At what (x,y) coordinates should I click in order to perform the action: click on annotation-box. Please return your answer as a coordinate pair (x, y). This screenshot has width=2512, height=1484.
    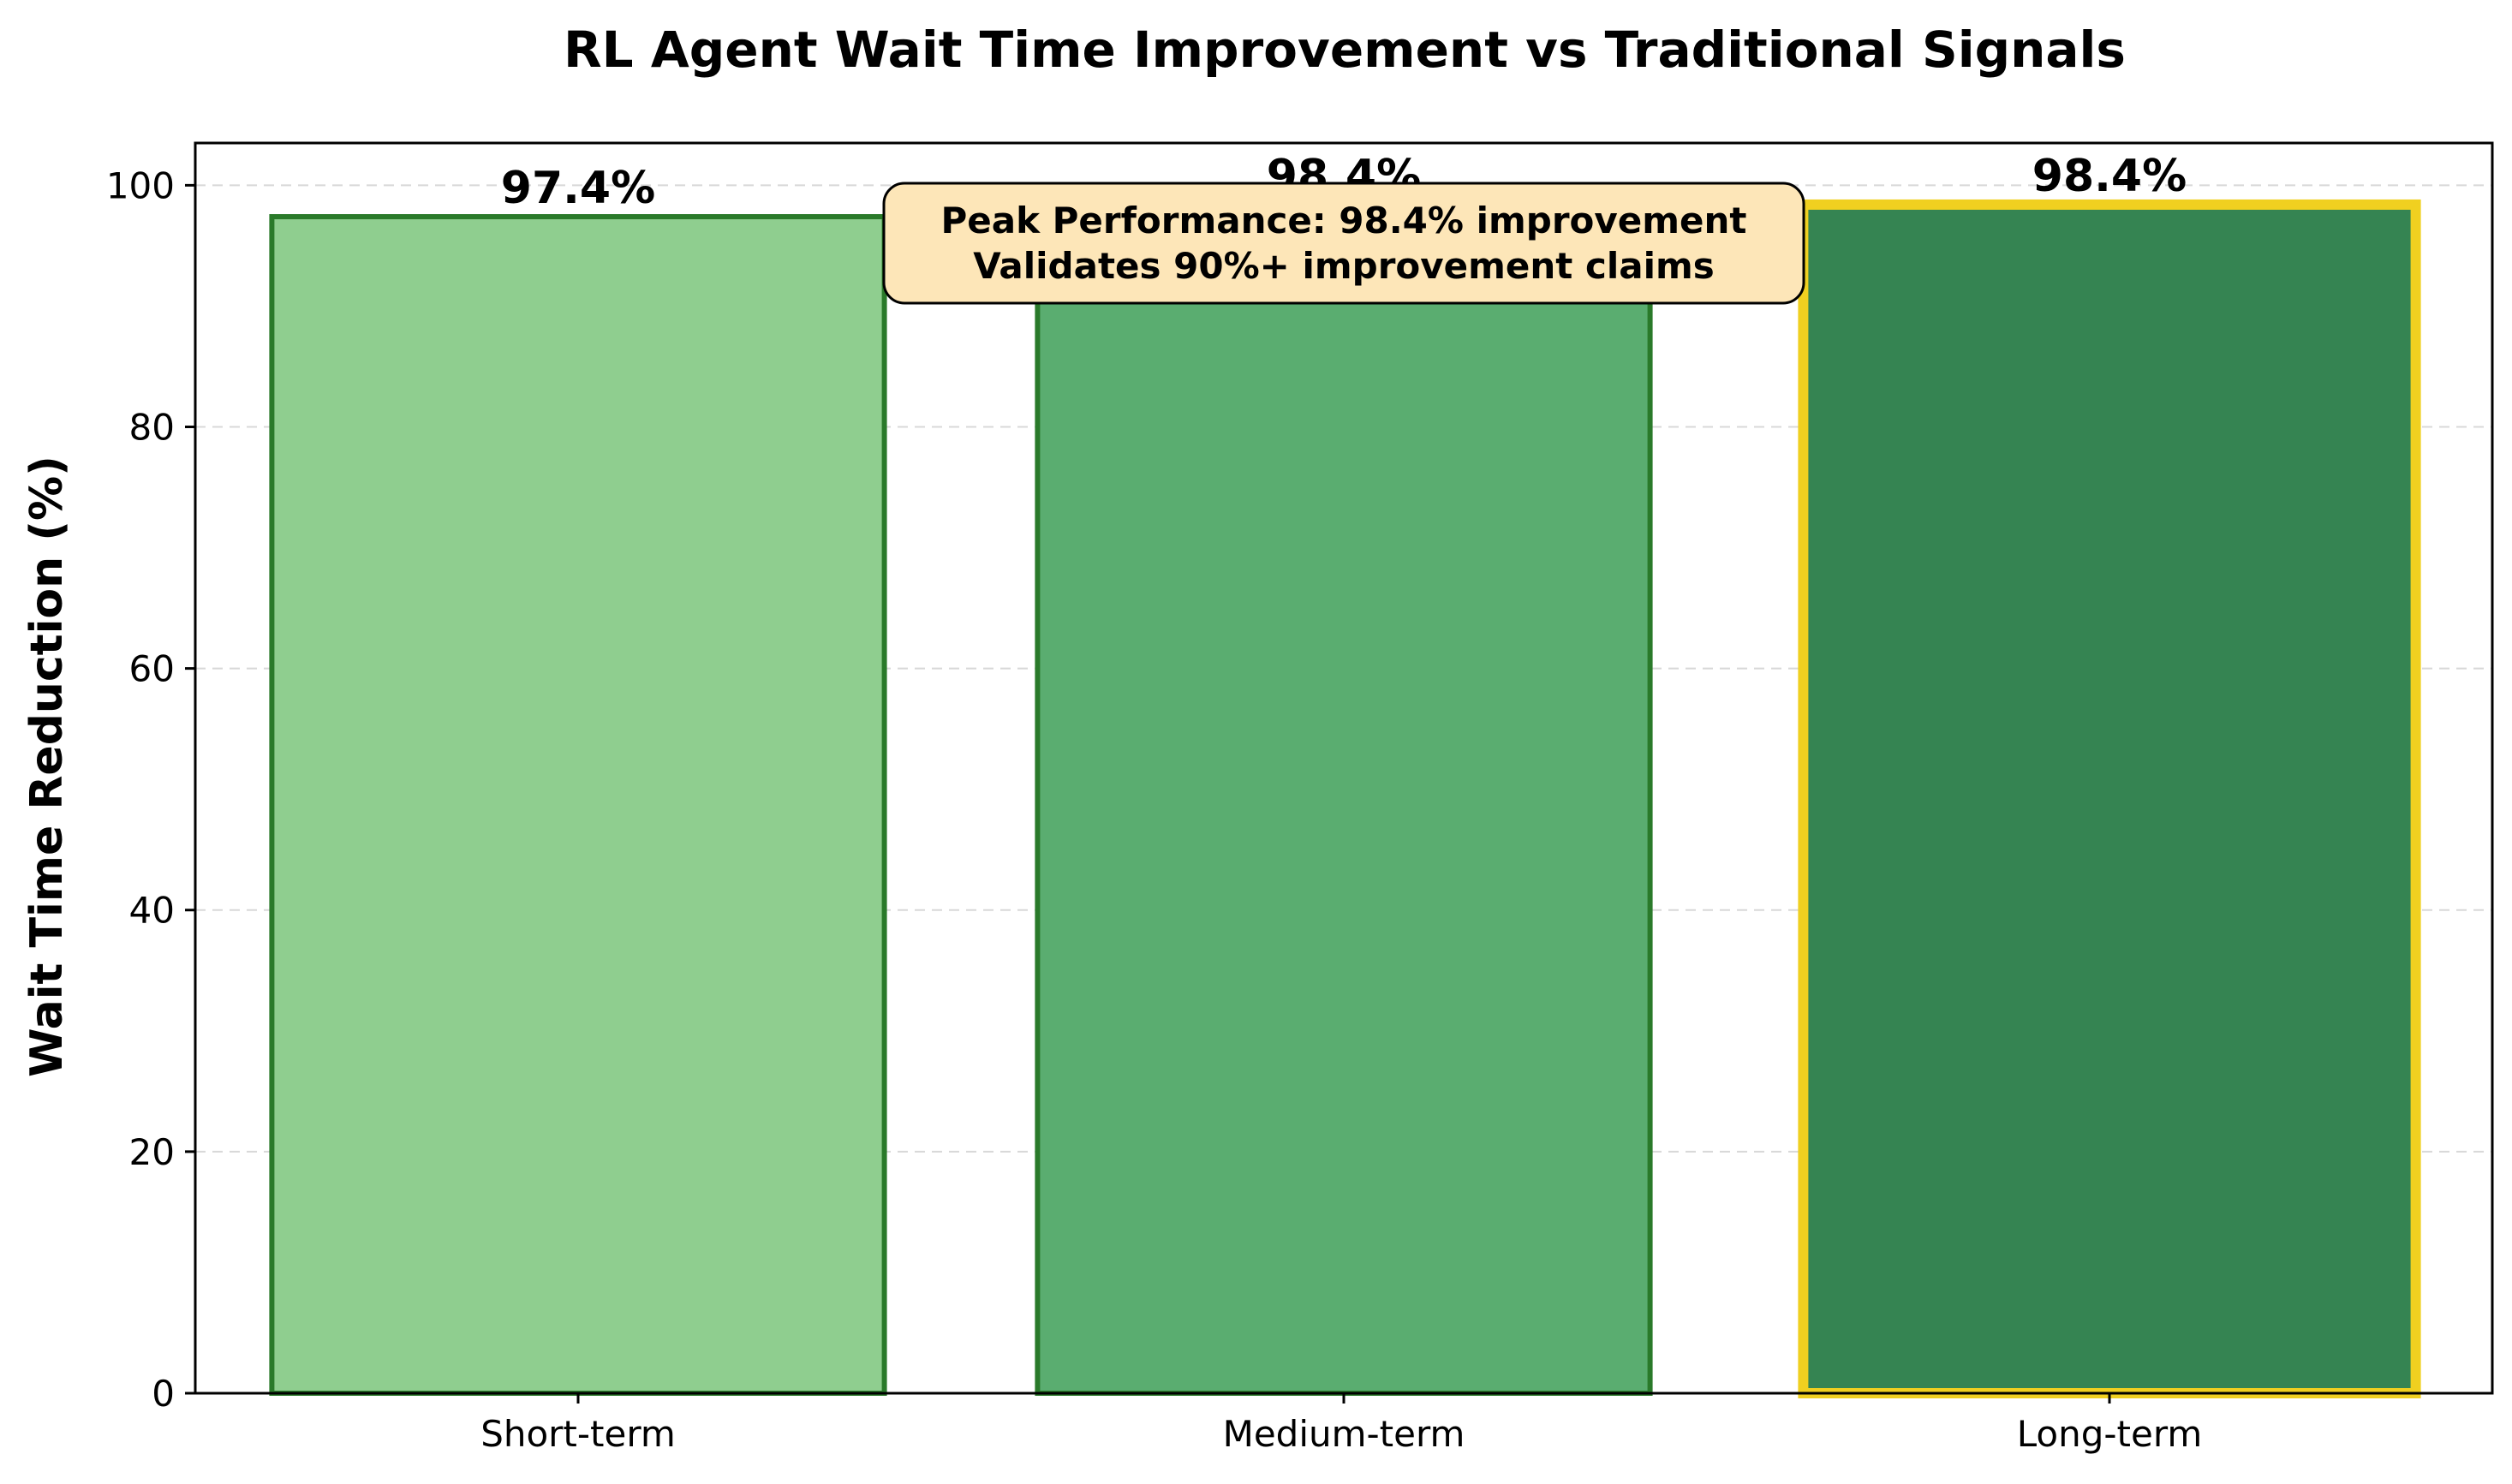
    Looking at the image, I should click on (1344, 244).